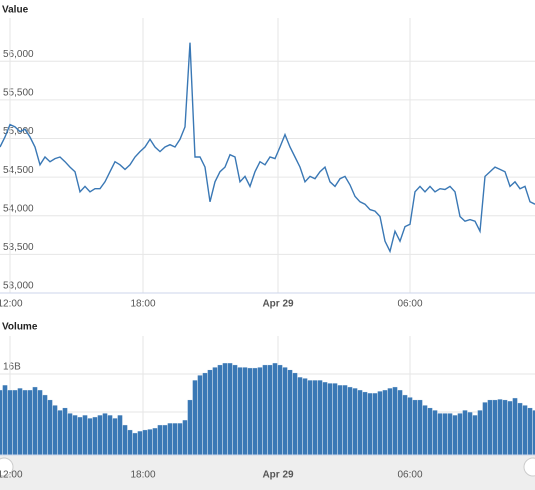 The width and height of the screenshot is (535, 490). I want to click on navigator-band, so click(267, 472).